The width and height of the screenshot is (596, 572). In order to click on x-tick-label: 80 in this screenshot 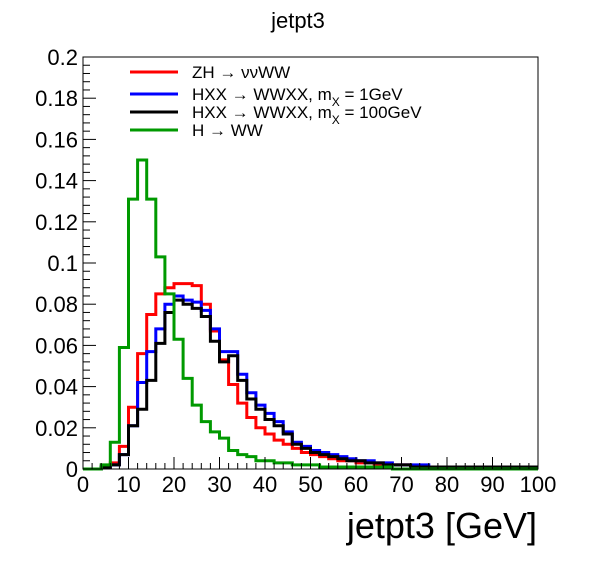, I will do `click(447, 484)`.